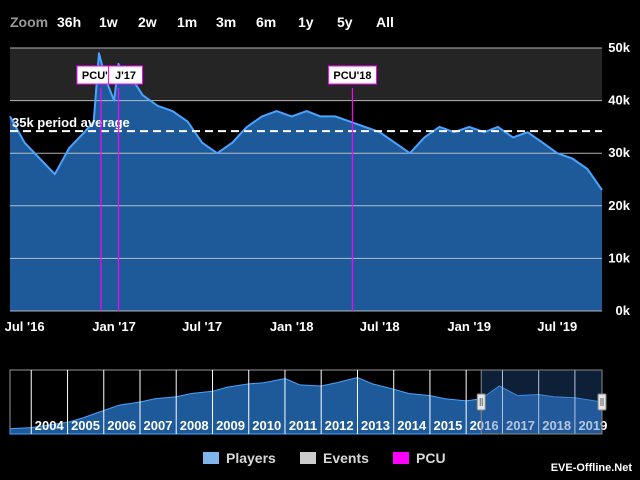 Image resolution: width=640 pixels, height=480 pixels. Describe the element at coordinates (469, 326) in the screenshot. I see `x-tick-label: Jan '19` at that location.